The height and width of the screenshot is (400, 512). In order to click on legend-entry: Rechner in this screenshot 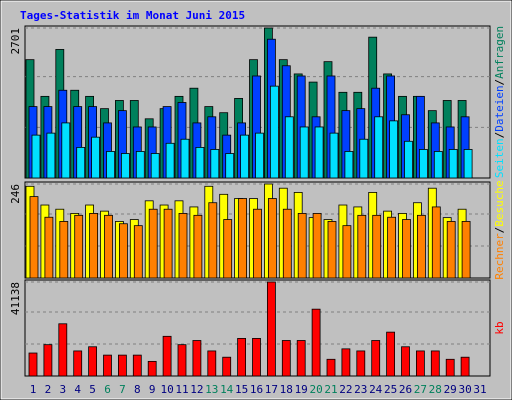, I will do `click(499, 256)`.